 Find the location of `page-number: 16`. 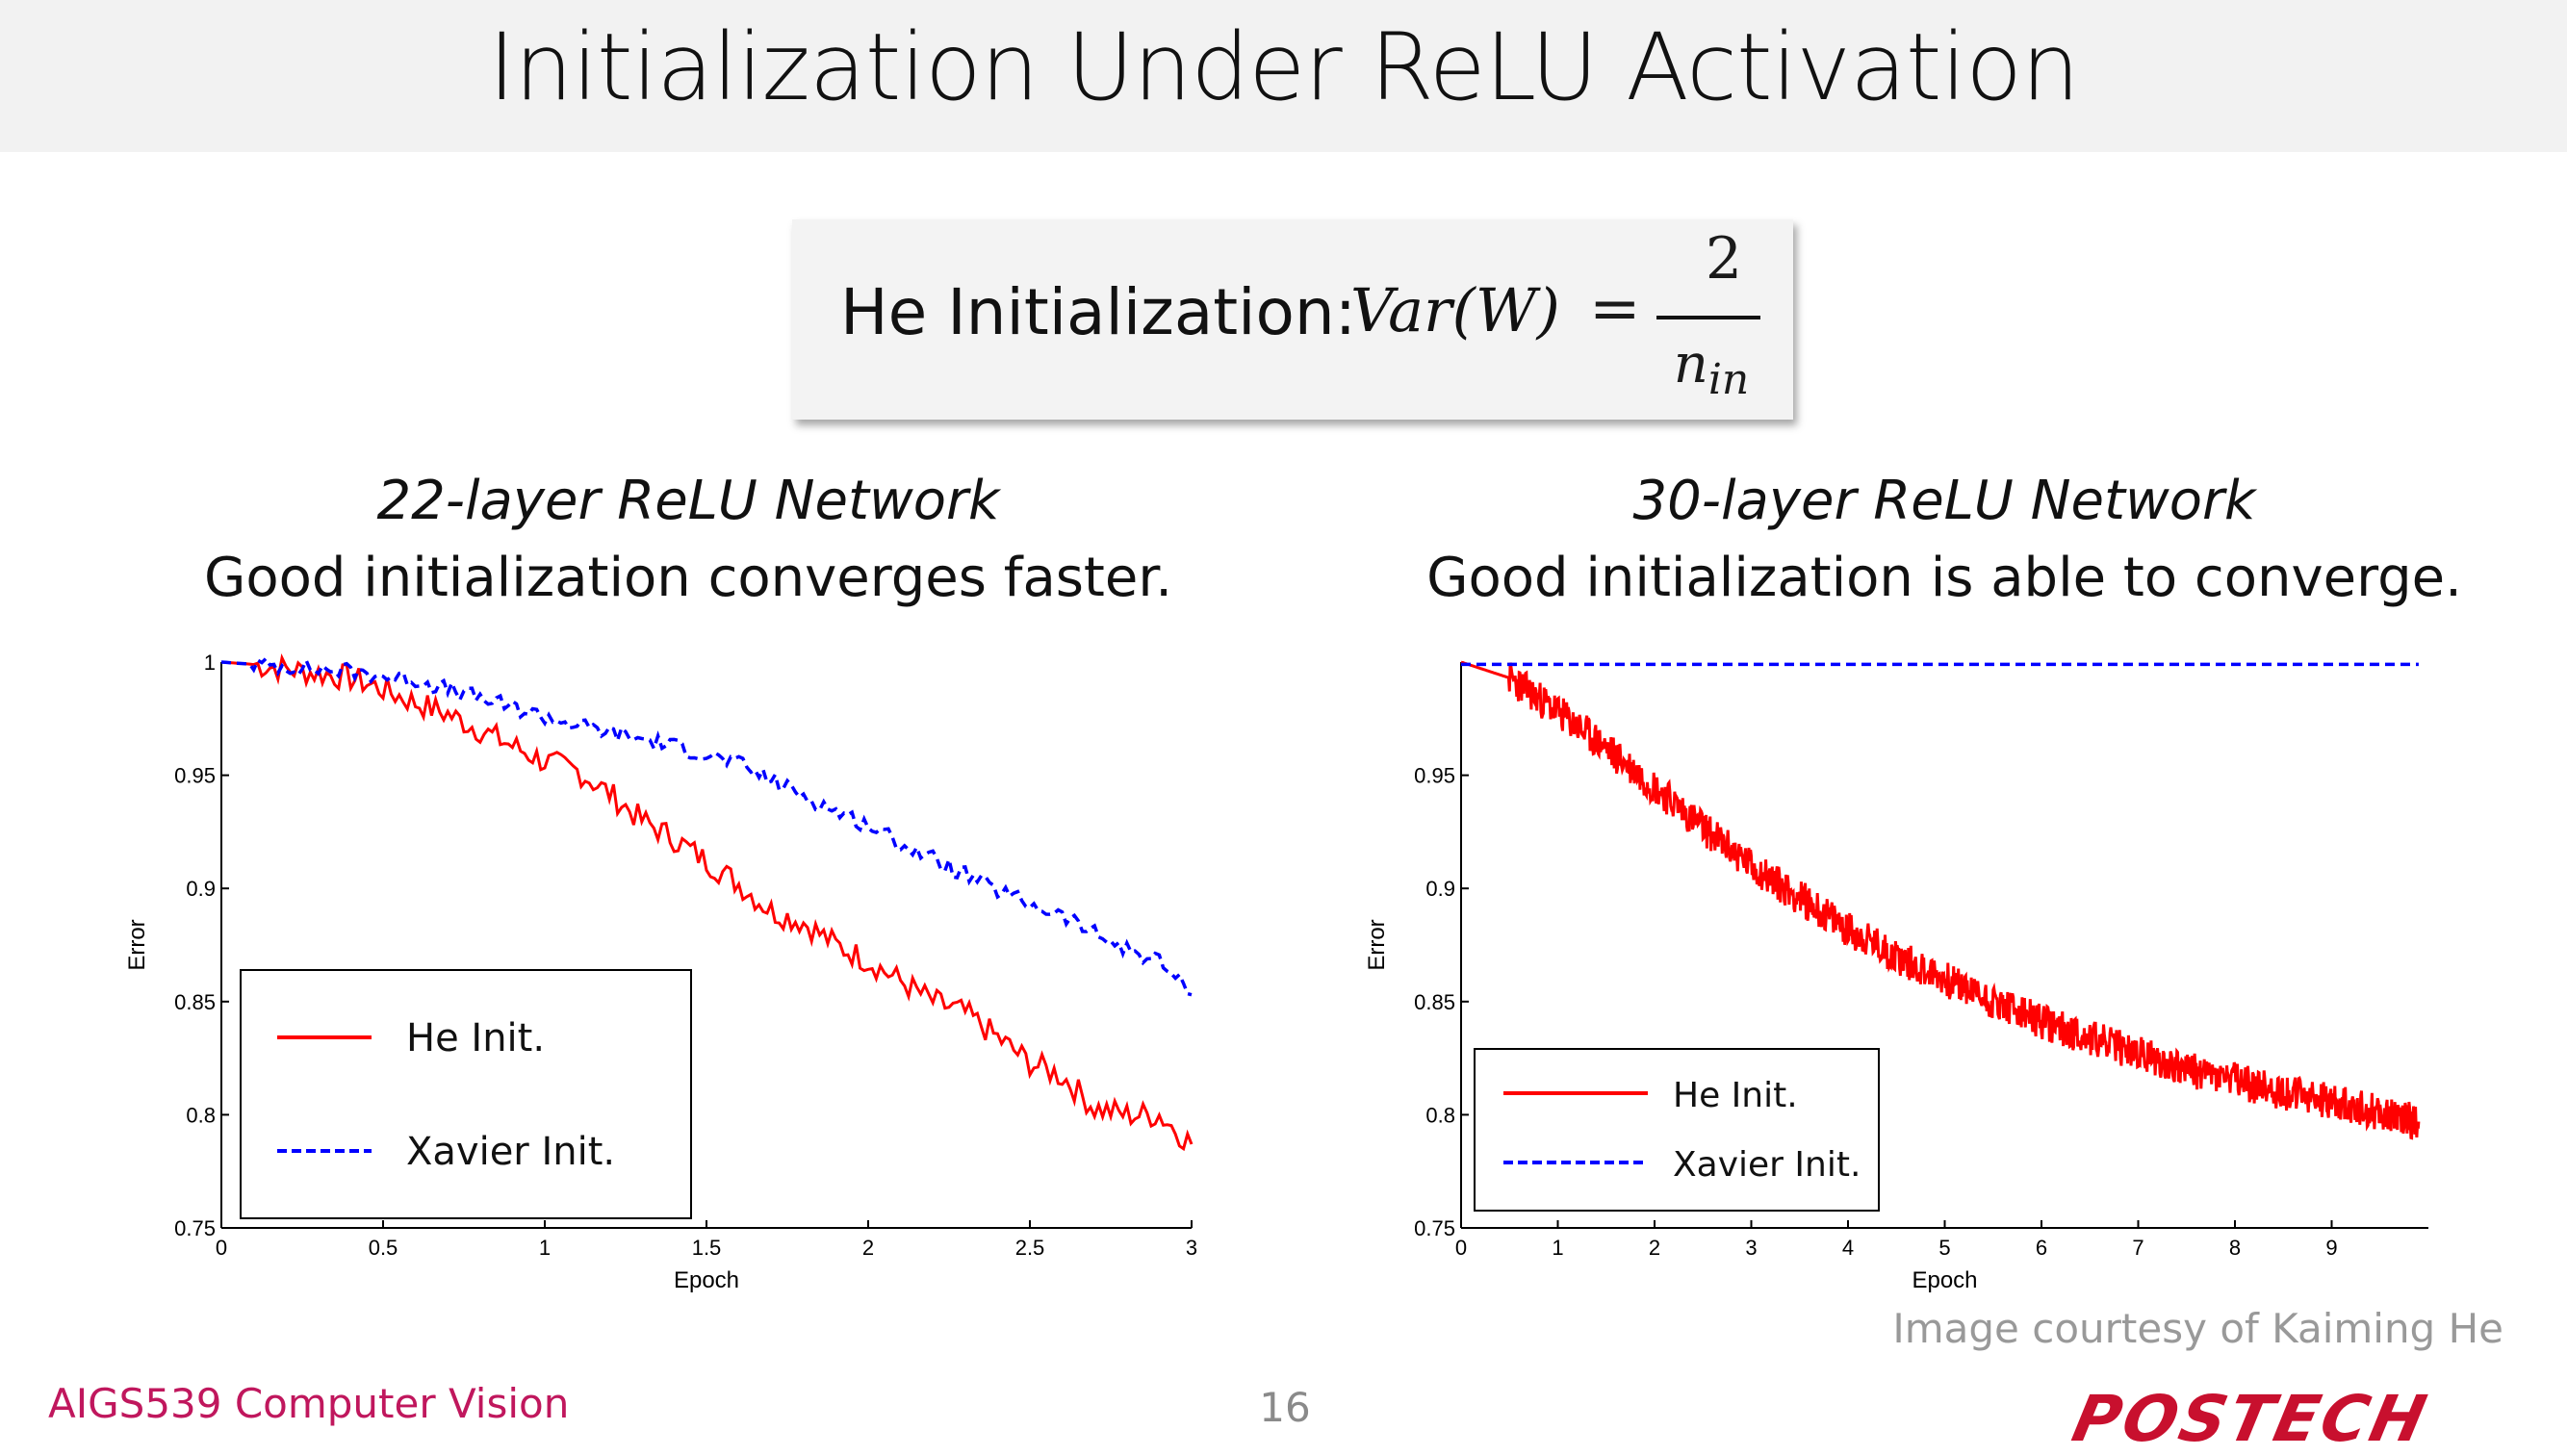

page-number: 16 is located at coordinates (1285, 1407).